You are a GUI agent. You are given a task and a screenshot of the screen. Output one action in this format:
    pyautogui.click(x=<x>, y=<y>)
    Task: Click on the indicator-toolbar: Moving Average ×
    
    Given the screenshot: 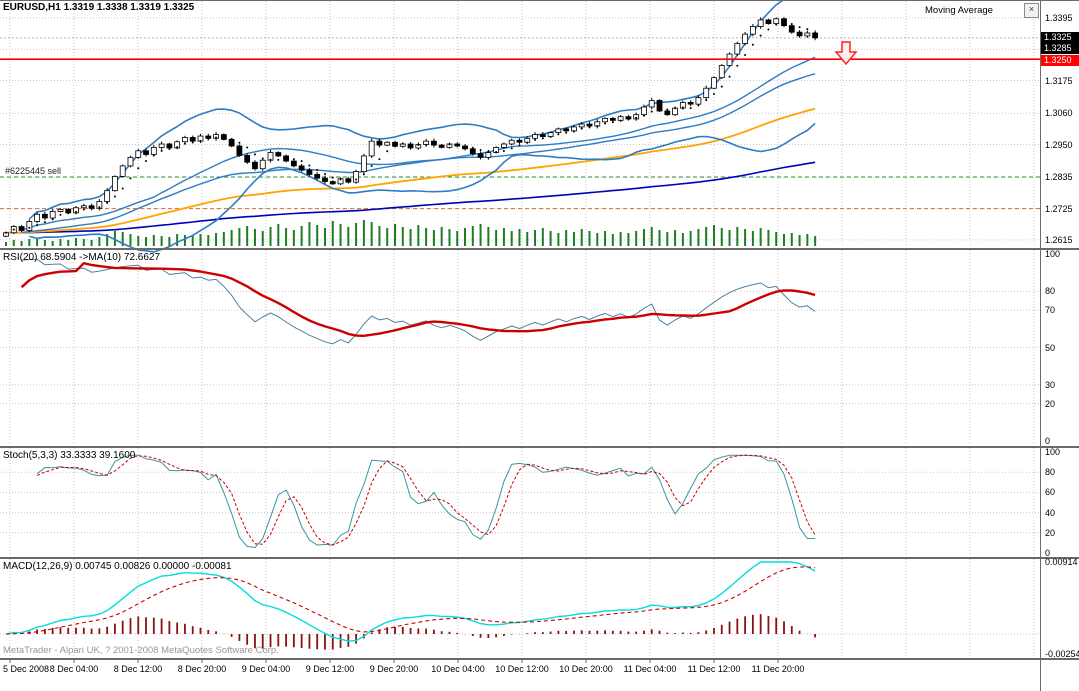 What is the action you would take?
    pyautogui.click(x=982, y=10)
    